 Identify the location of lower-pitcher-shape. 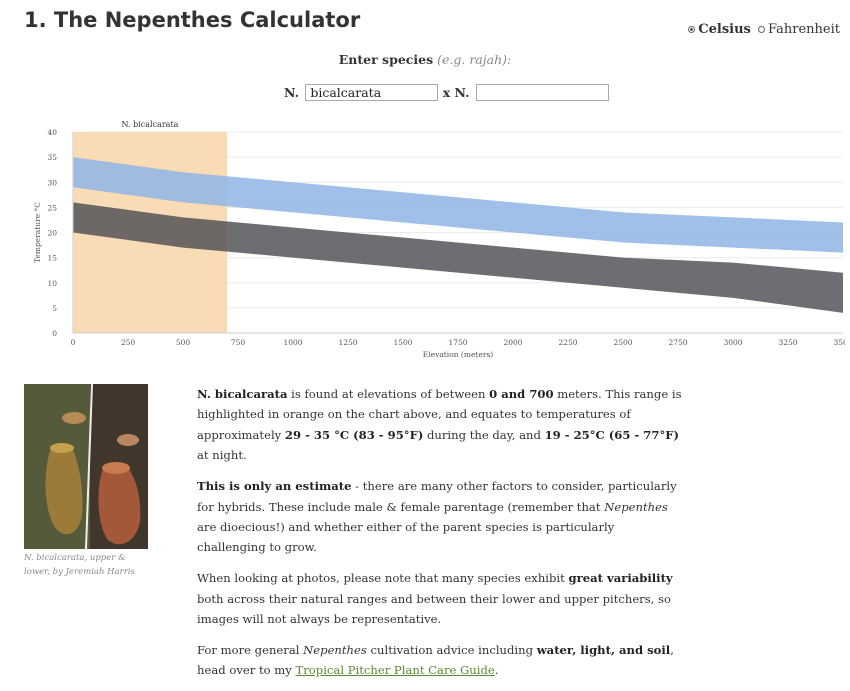
(119, 505).